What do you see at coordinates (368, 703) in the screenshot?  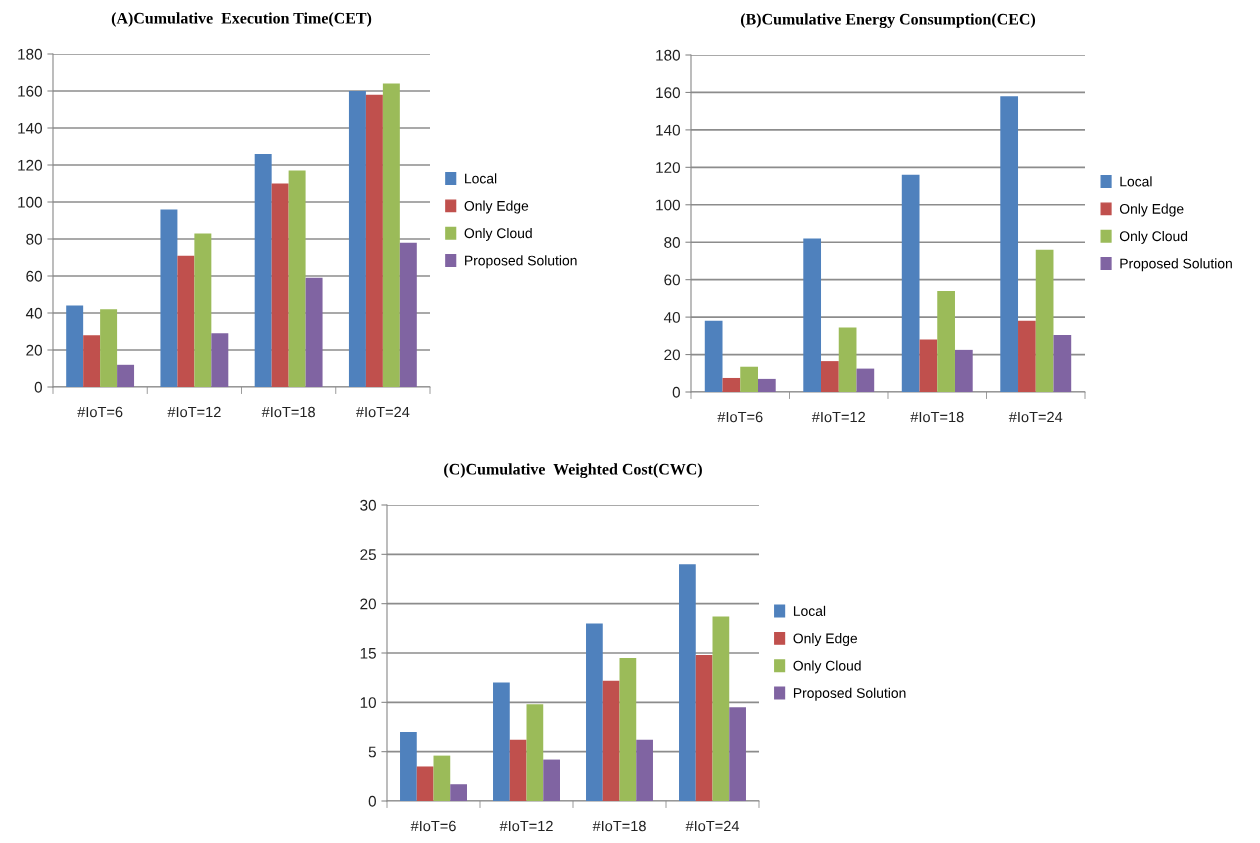 I see `y-tick-label: 10` at bounding box center [368, 703].